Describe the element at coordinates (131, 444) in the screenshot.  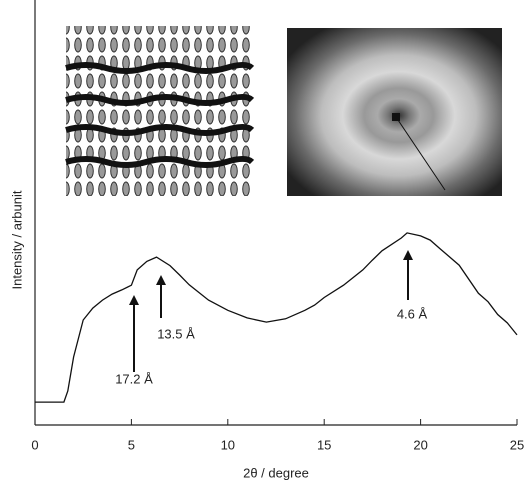
I see `x-tick-label: 5` at that location.